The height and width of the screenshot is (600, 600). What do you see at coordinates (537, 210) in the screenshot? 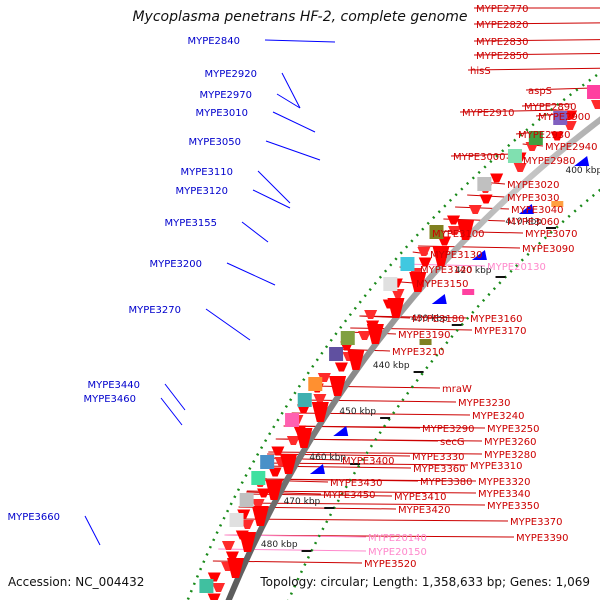
I see `gene-label: MYPE3040` at bounding box center [537, 210].